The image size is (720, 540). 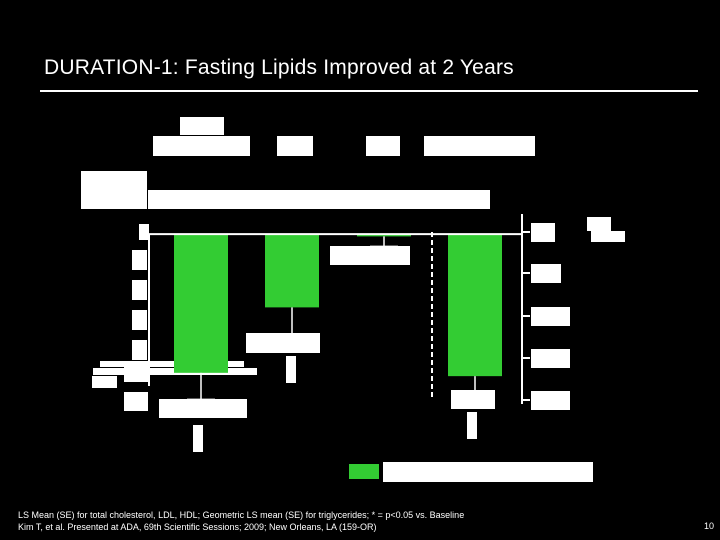 What do you see at coordinates (709, 526) in the screenshot?
I see `page-number: 10` at bounding box center [709, 526].